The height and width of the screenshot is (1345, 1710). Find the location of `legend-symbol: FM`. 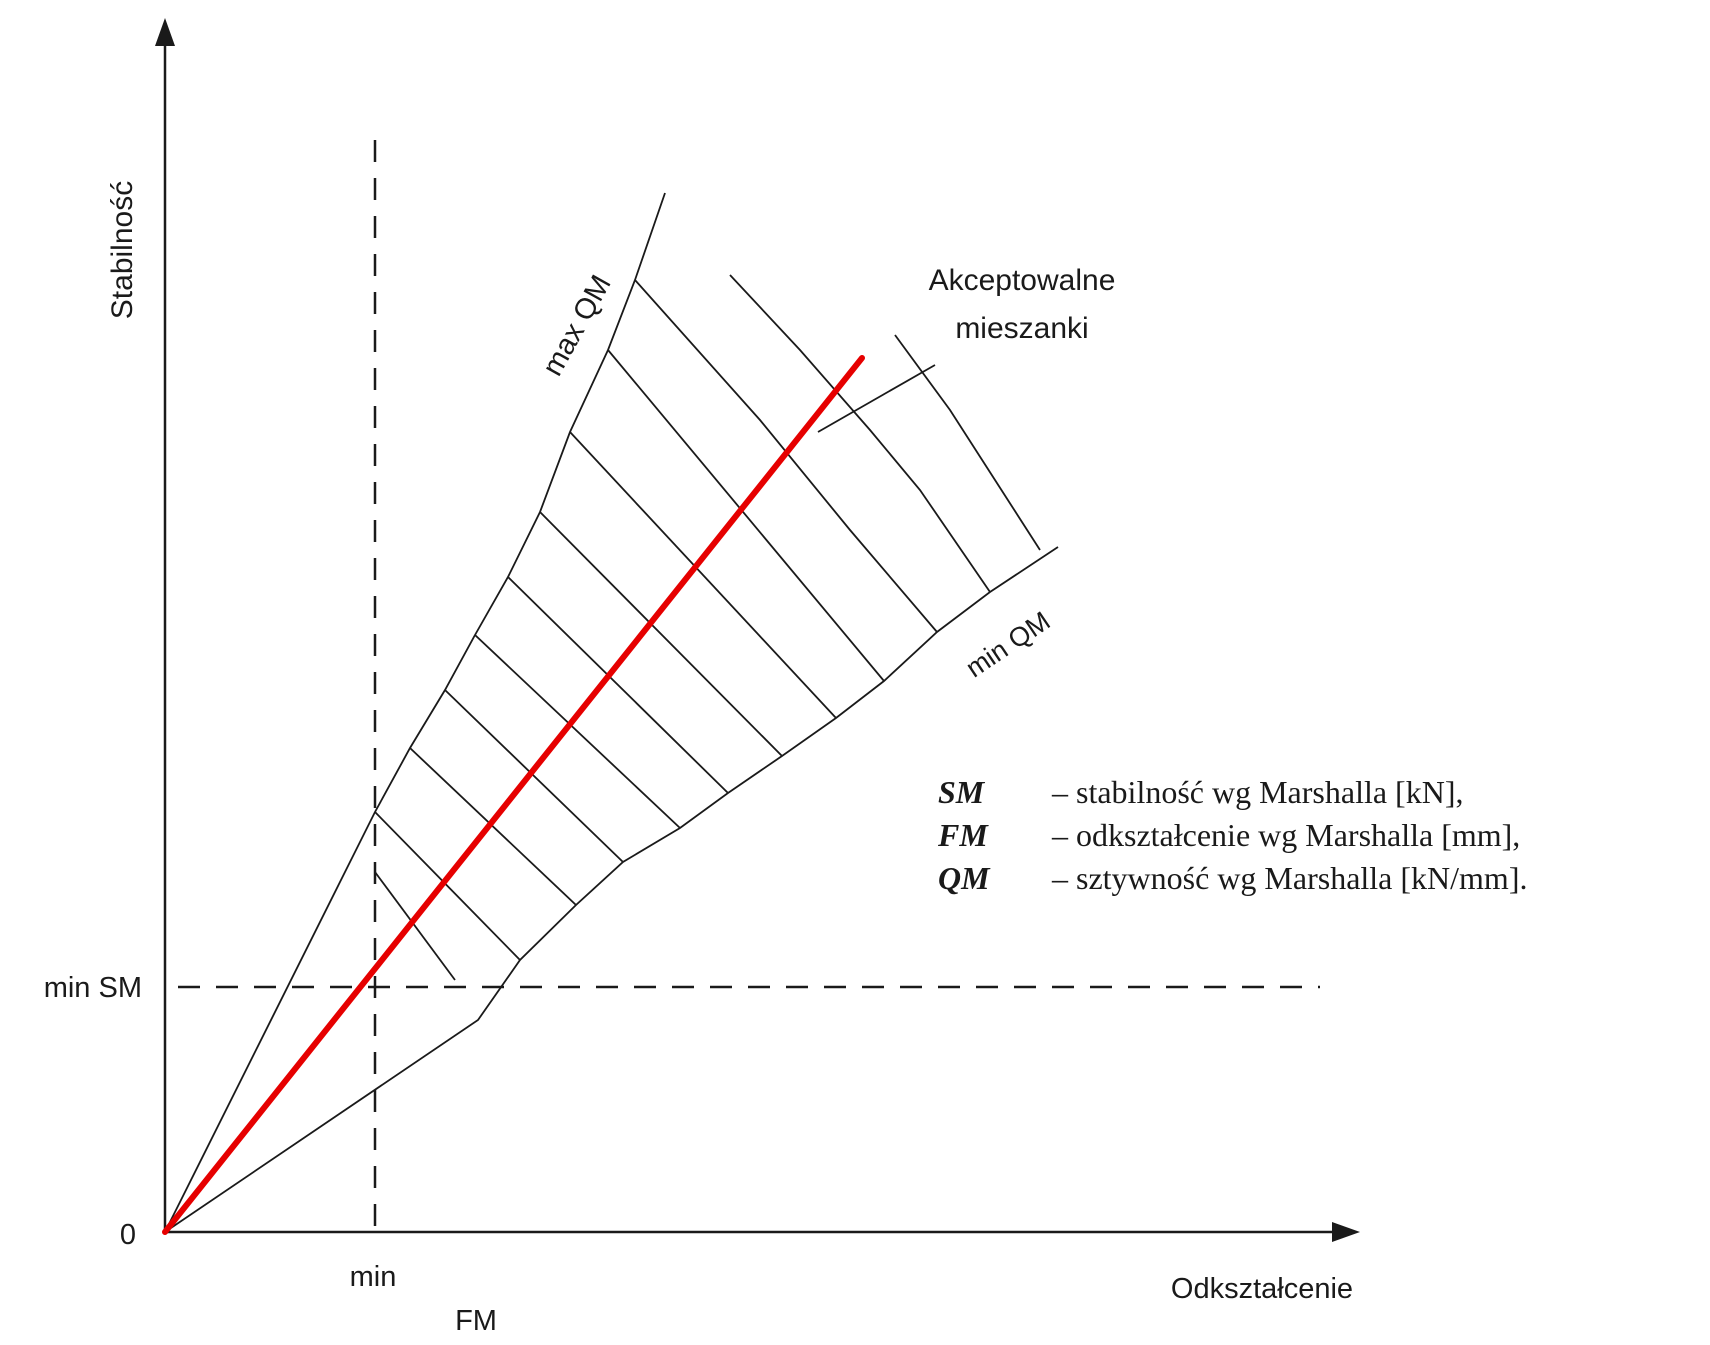

legend-symbol: FM is located at coordinates (963, 835).